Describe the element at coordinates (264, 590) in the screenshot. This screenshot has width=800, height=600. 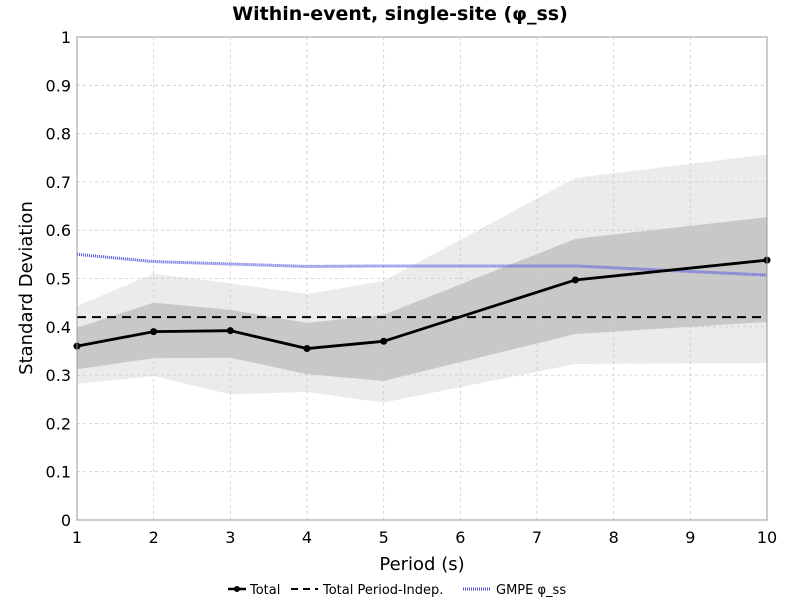
I see `legend-label-total: Total` at that location.